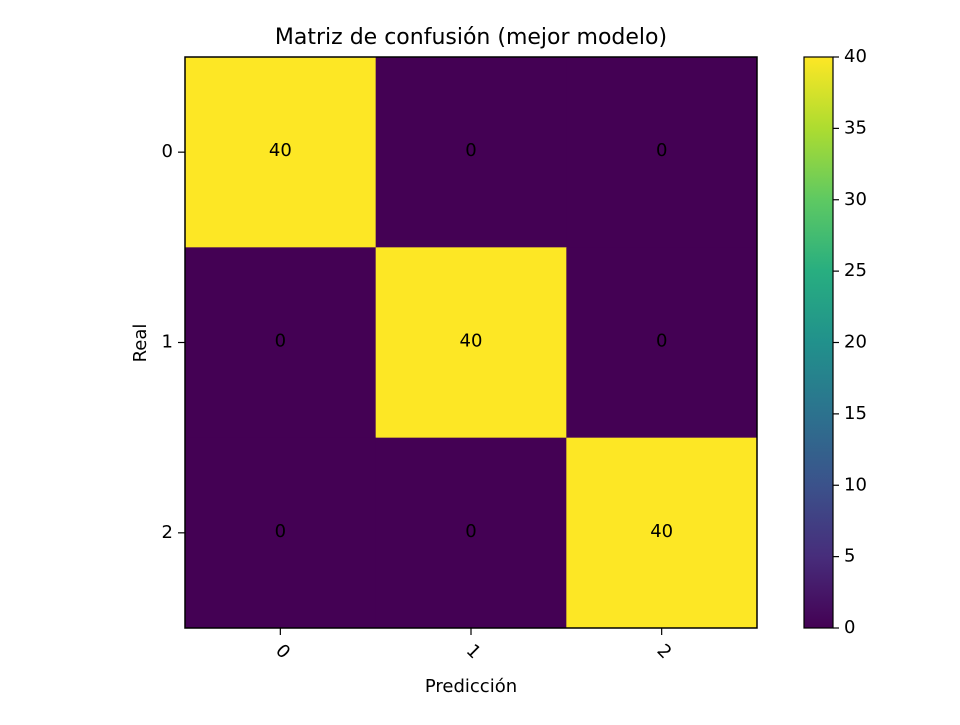 The height and width of the screenshot is (725, 960). I want to click on colorbar-tick-label: 35, so click(855, 127).